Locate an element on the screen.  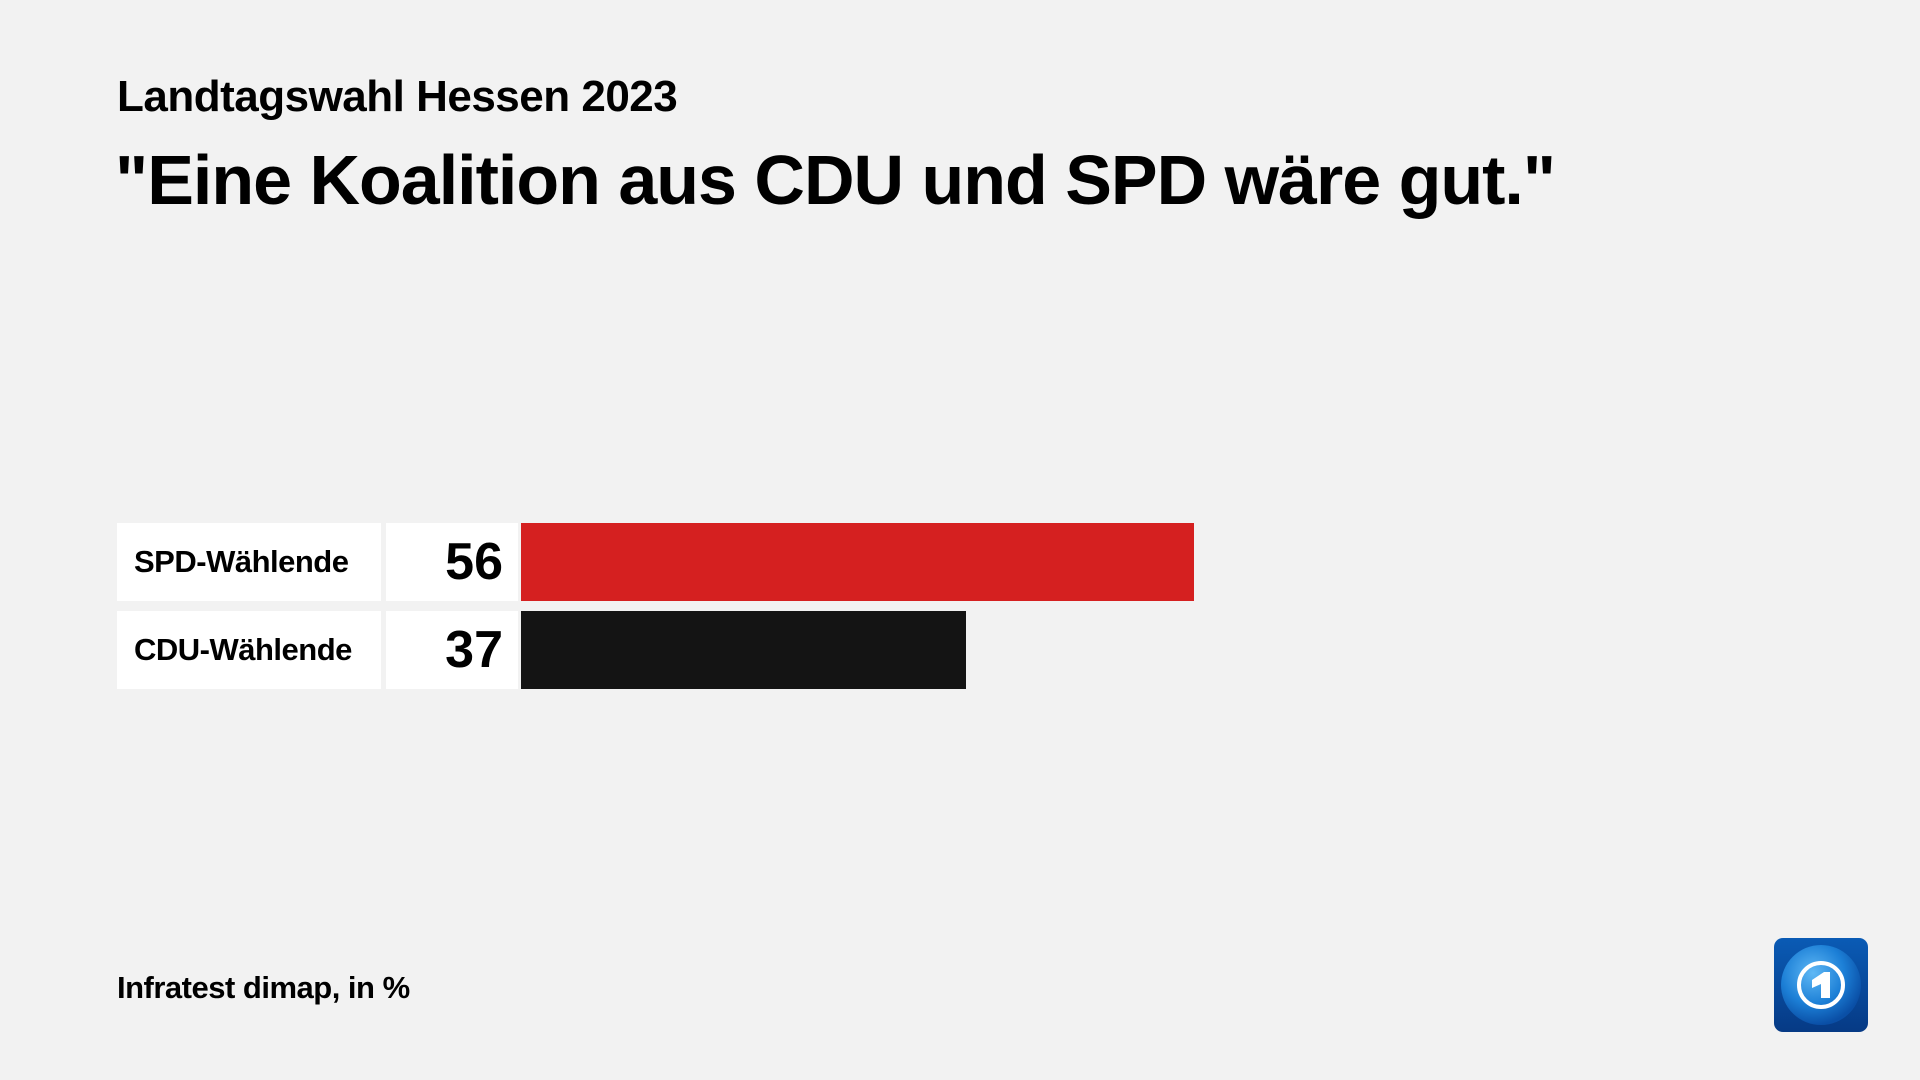
value-label: 37 is located at coordinates (452, 650).